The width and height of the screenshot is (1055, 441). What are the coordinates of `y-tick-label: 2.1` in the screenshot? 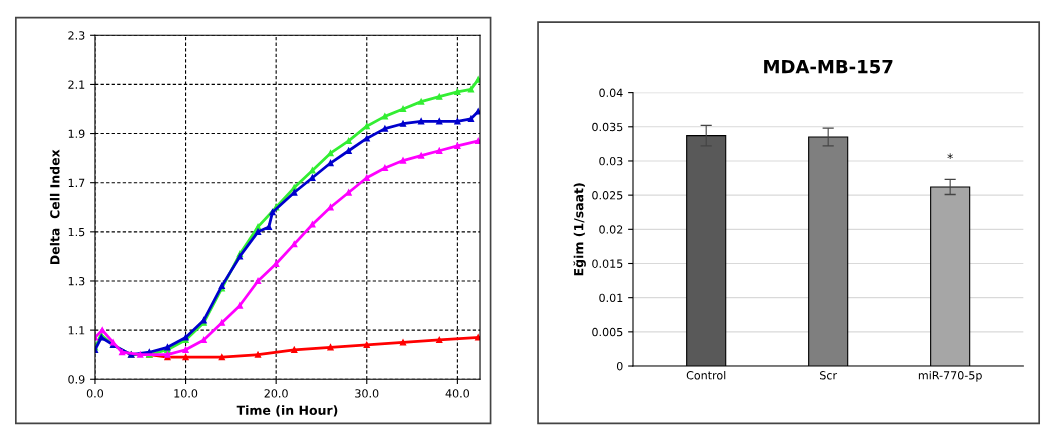 It's located at (76, 84).